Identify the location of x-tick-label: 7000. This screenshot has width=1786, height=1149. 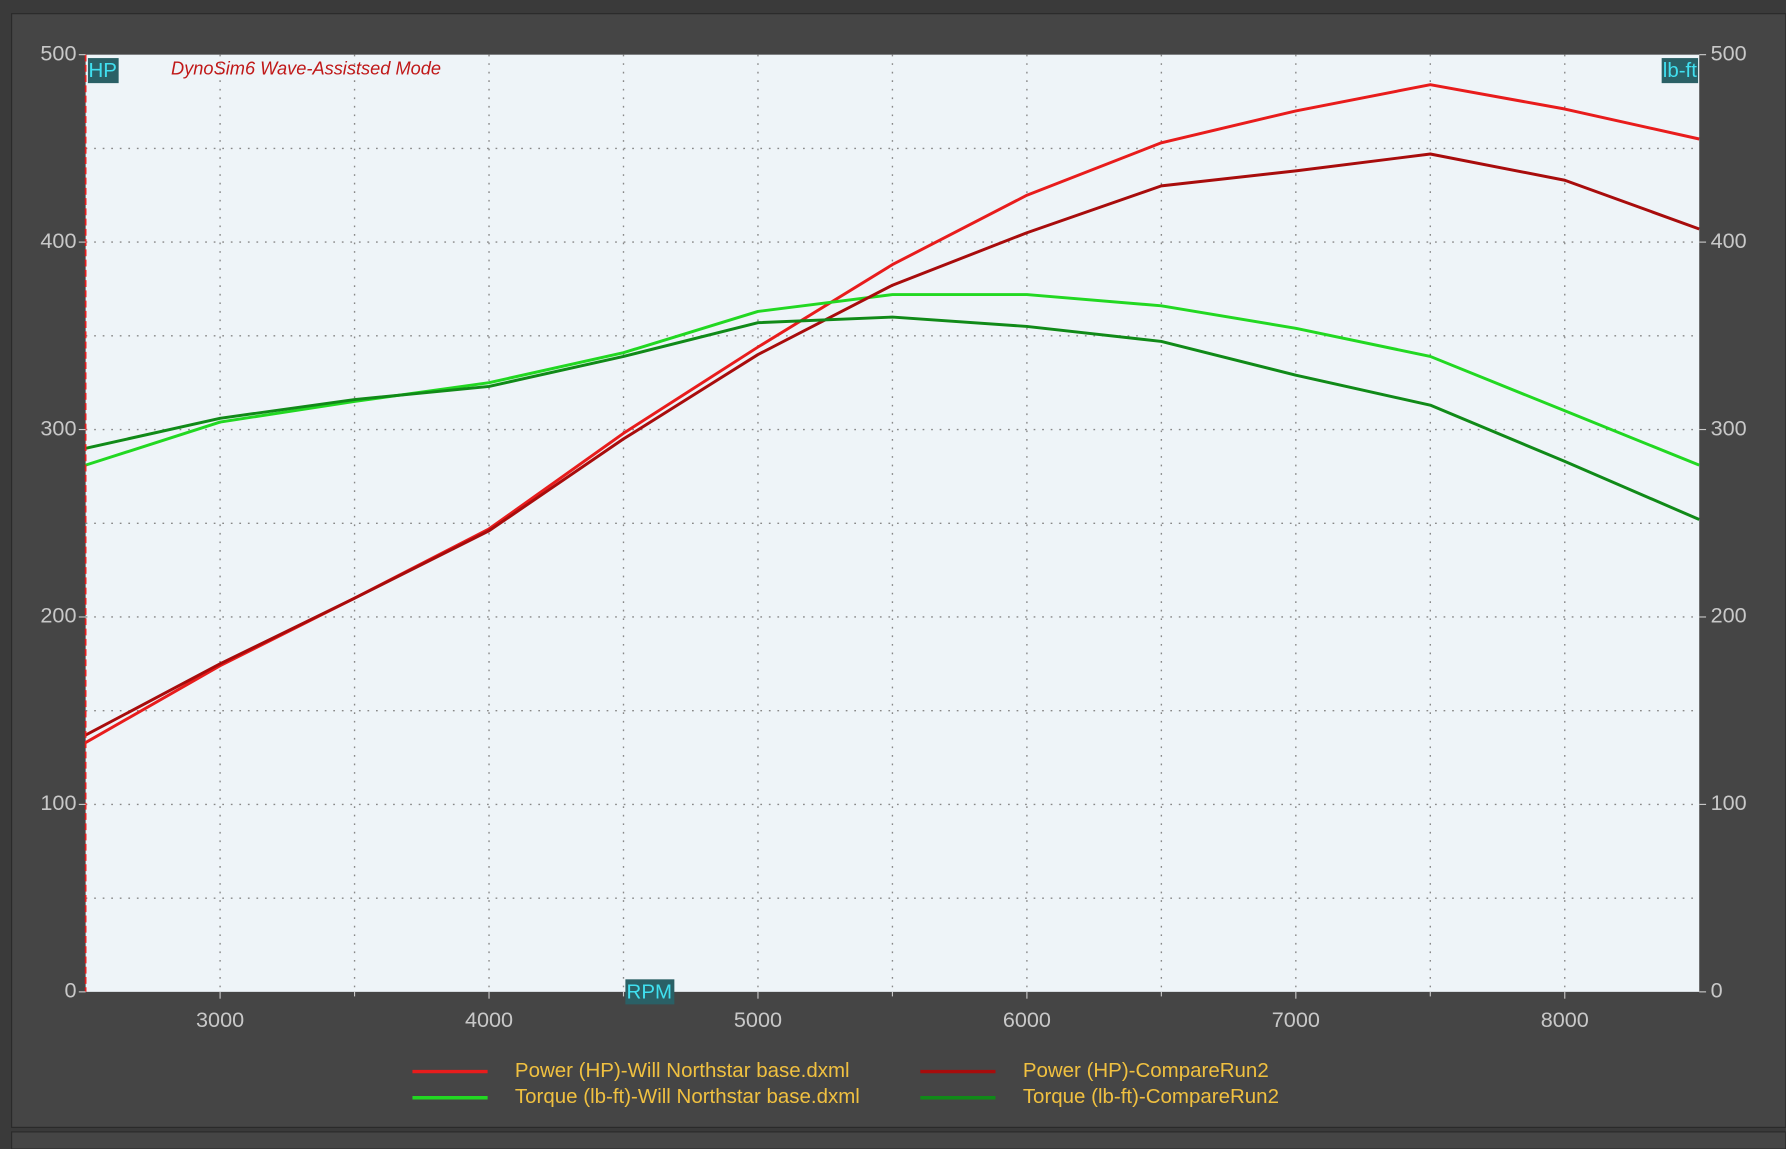
(1296, 1019).